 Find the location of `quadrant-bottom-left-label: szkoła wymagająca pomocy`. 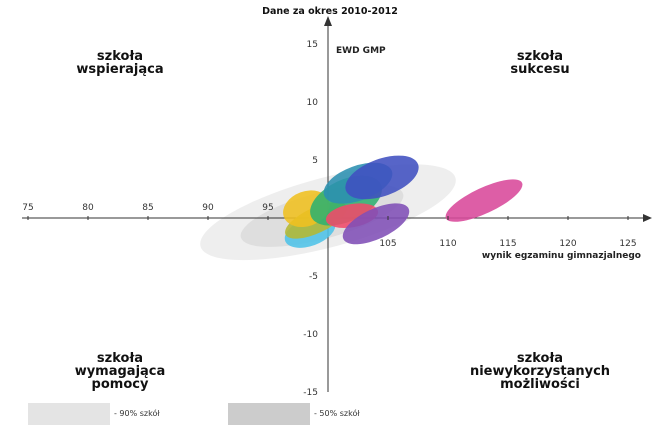

quadrant-bottom-left-label: szkoła wymagająca pomocy is located at coordinates (120, 371).